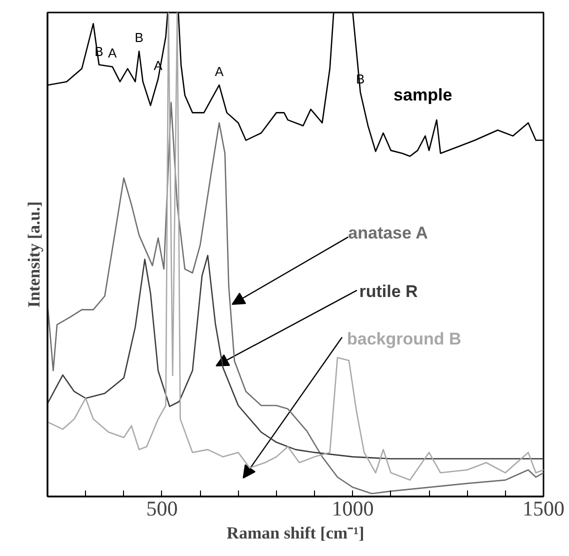  Describe the element at coordinates (404, 339) in the screenshot. I see `series-label: background B` at that location.